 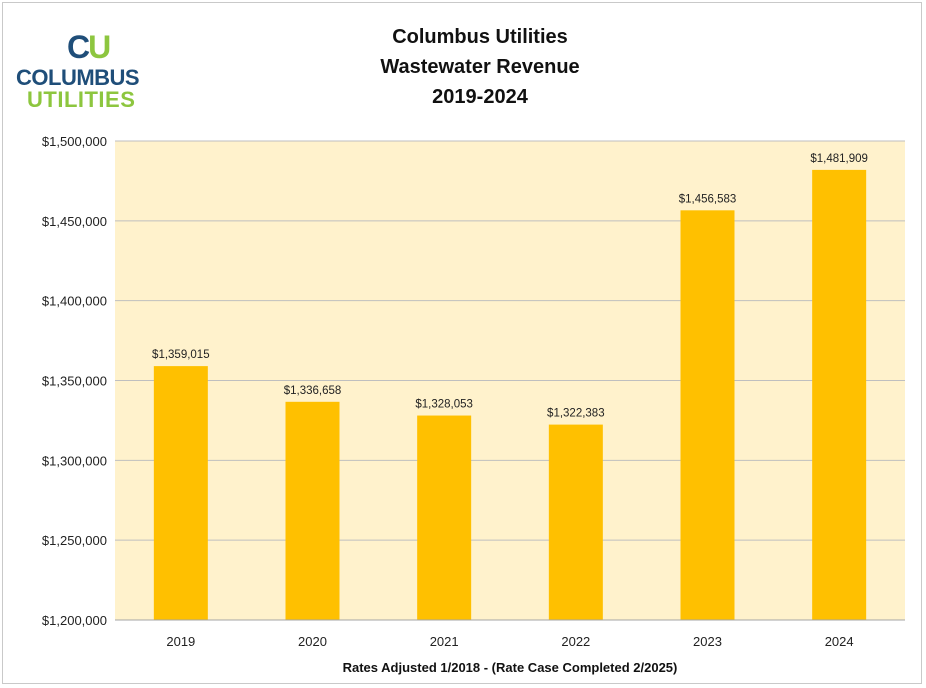 What do you see at coordinates (78, 47) in the screenshot?
I see `logo-mark-c: C` at bounding box center [78, 47].